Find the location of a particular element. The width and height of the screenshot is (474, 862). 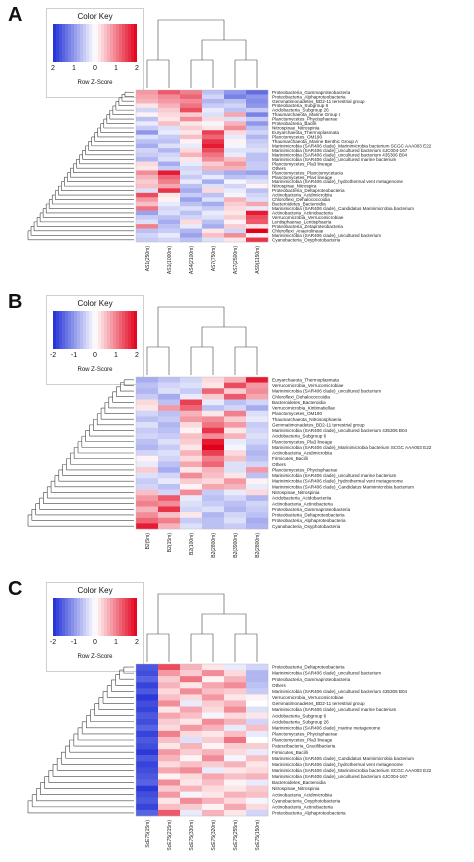

row-label: Chloroflexi_Dehalococcoidia is located at coordinates (301, 199).